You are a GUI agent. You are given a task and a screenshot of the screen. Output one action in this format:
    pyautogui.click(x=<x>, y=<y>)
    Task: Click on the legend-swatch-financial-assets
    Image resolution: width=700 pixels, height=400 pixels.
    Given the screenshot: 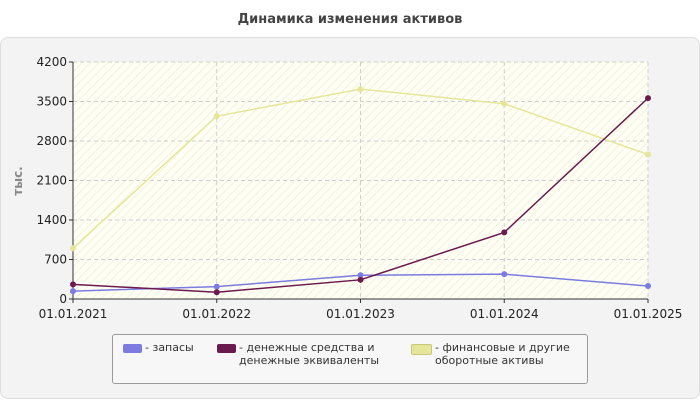 What is the action you would take?
    pyautogui.click(x=421, y=349)
    